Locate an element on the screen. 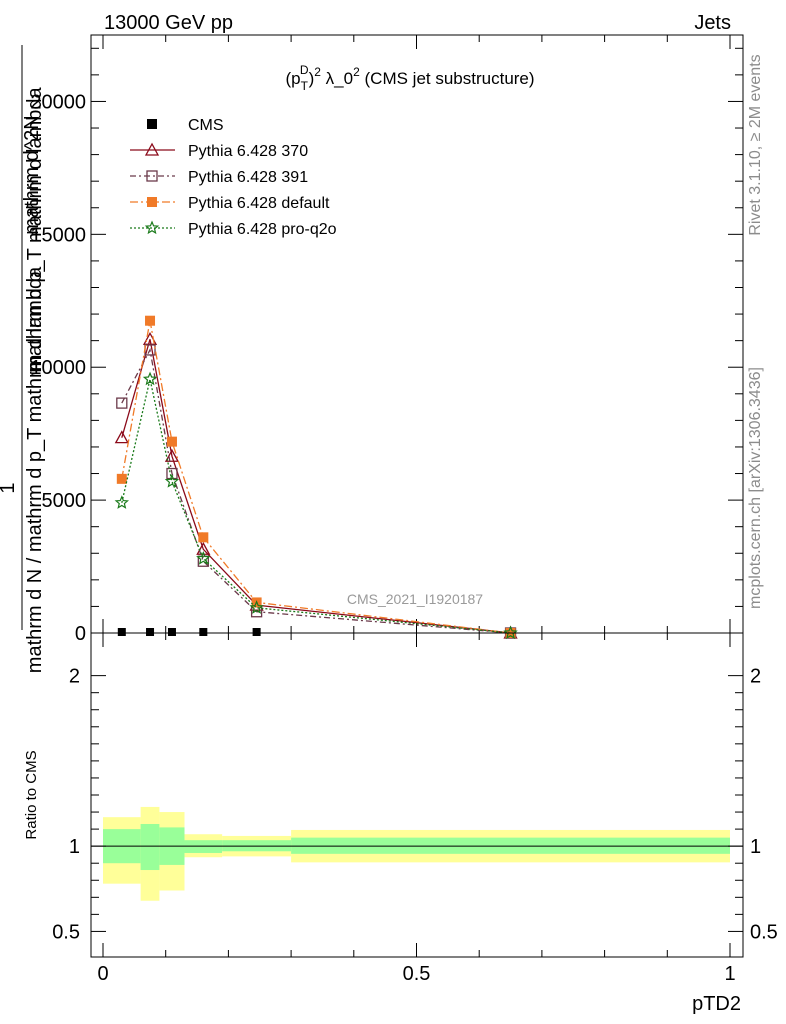  ratio-ytick-label: 2 is located at coordinates (74, 677).